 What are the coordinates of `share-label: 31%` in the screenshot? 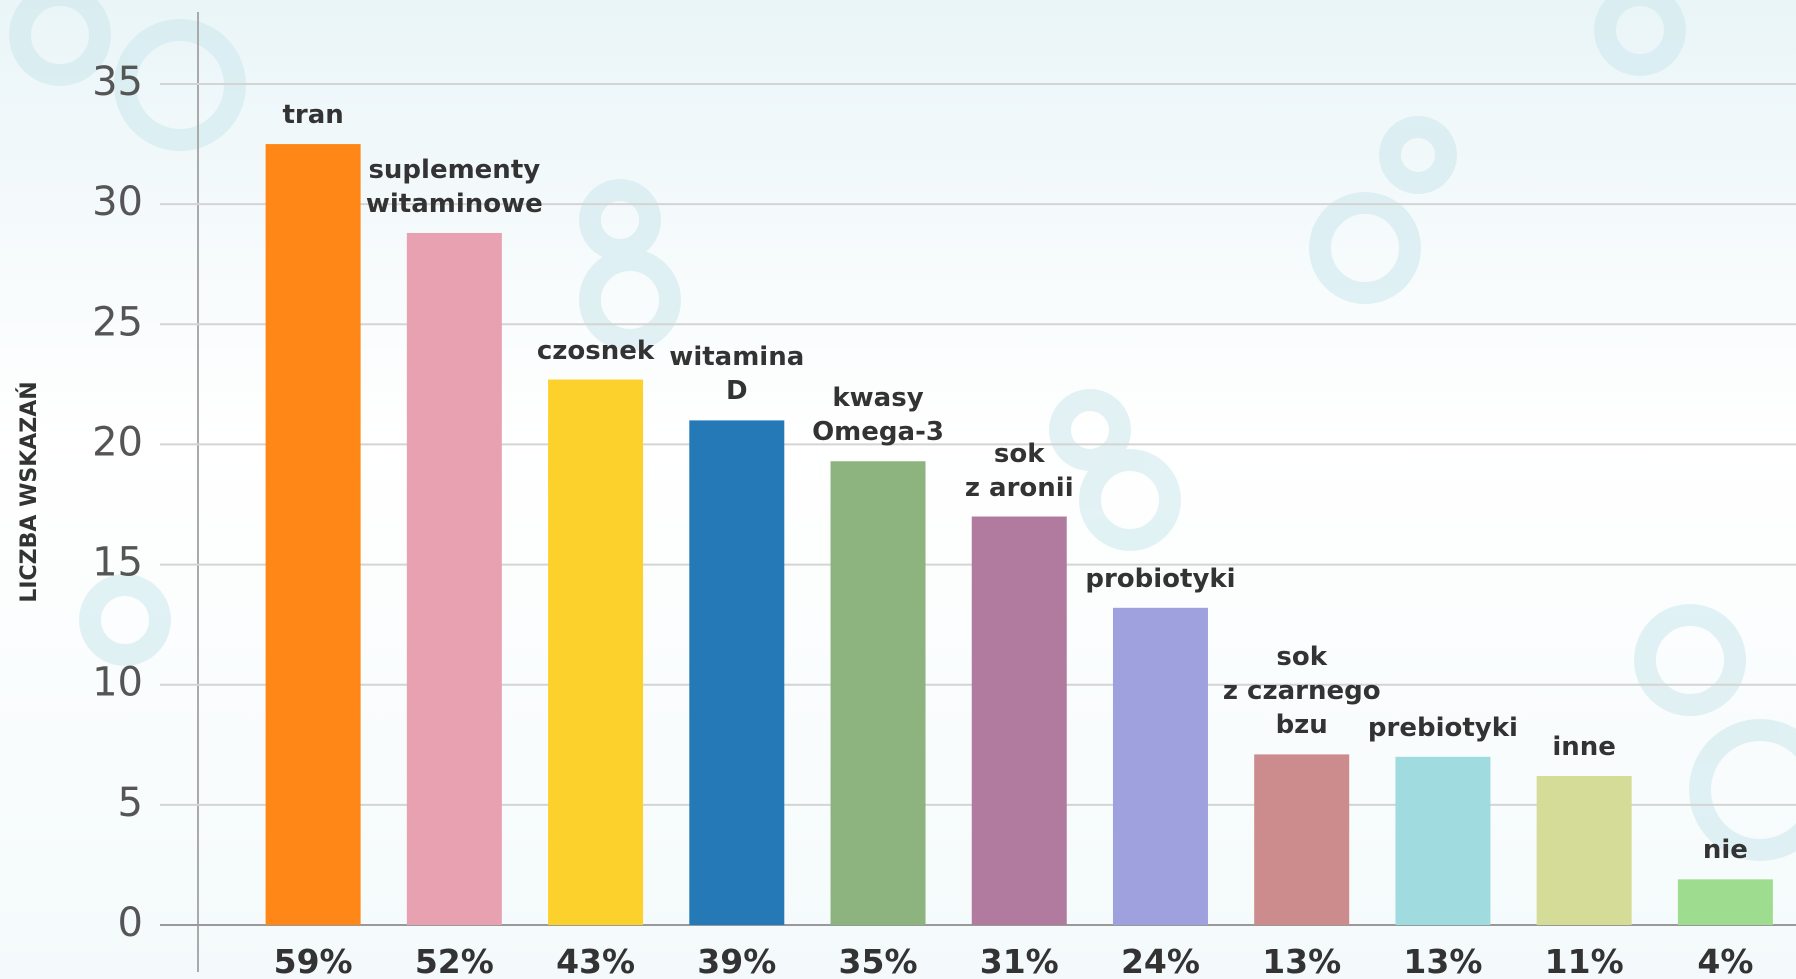 It's located at (1019, 960).